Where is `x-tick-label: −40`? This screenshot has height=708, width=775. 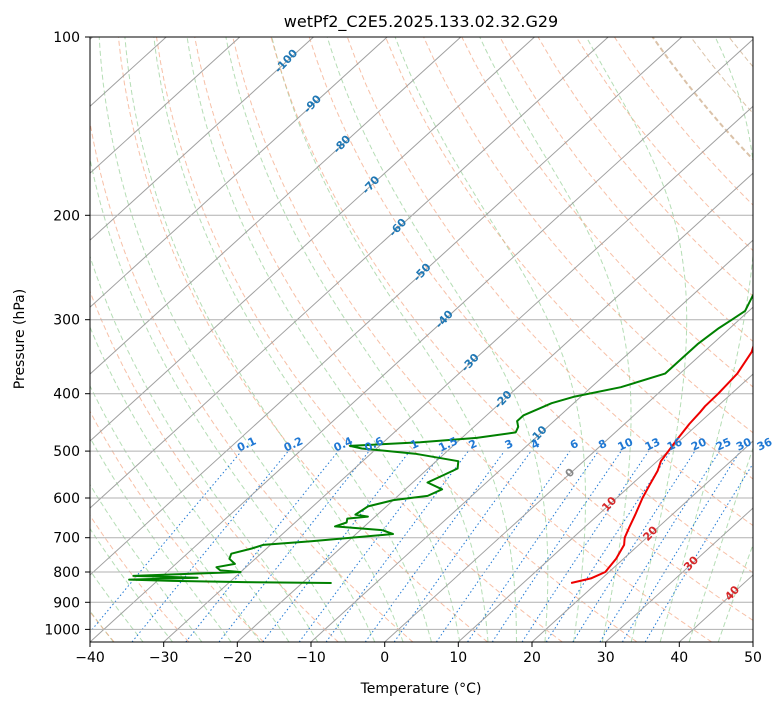
x-tick-label: −40 is located at coordinates (90, 658).